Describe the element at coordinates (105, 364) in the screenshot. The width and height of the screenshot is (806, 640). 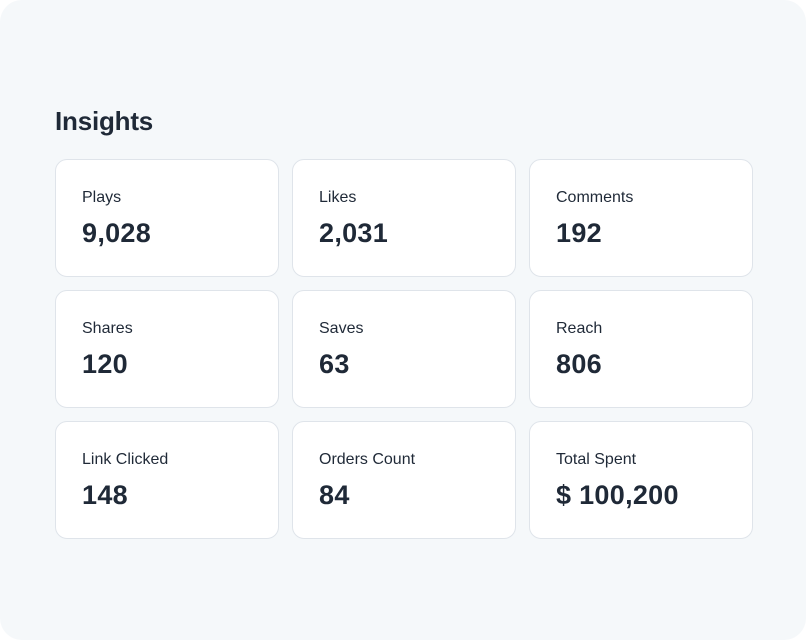
I see `stat-value: 120` at that location.